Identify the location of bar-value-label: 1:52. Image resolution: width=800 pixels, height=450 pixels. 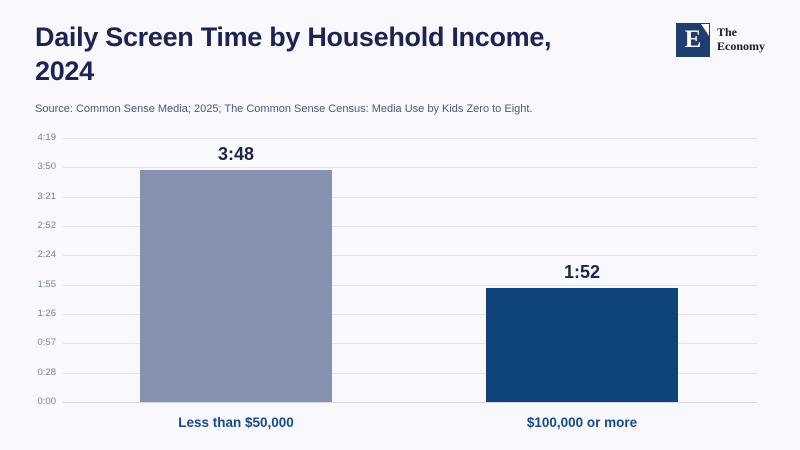
(582, 271).